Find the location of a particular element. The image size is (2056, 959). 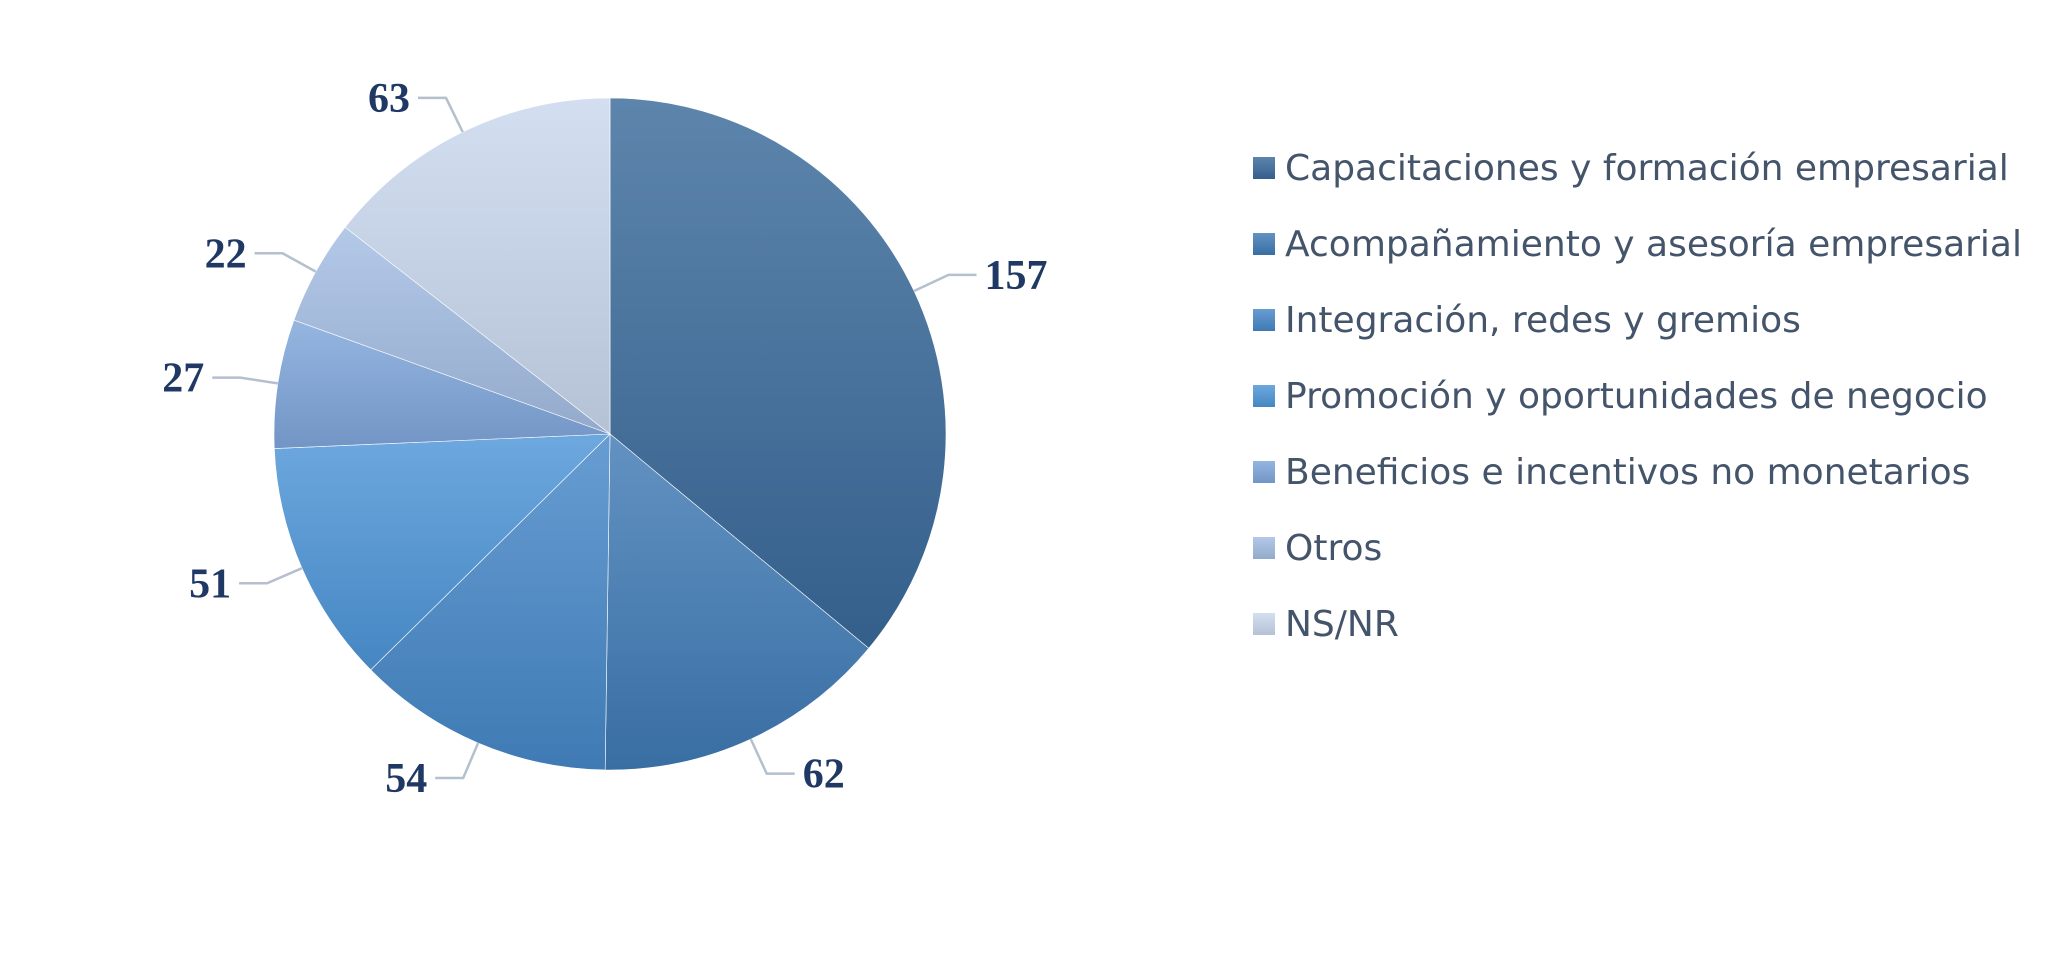

data-label: 54 is located at coordinates (406, 779).